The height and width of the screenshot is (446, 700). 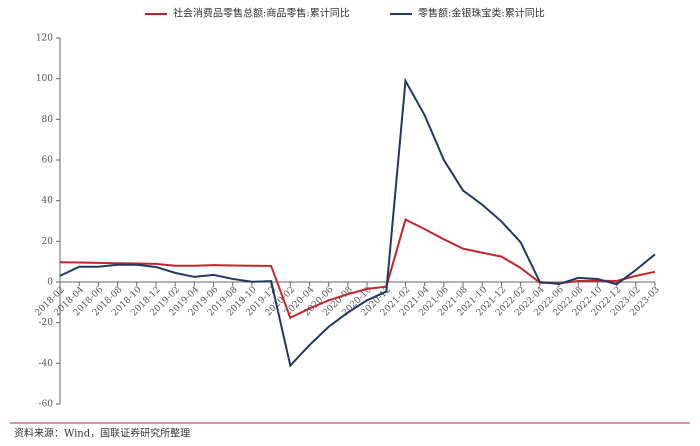 I want to click on y-tick-label: 80, so click(x=48, y=120).